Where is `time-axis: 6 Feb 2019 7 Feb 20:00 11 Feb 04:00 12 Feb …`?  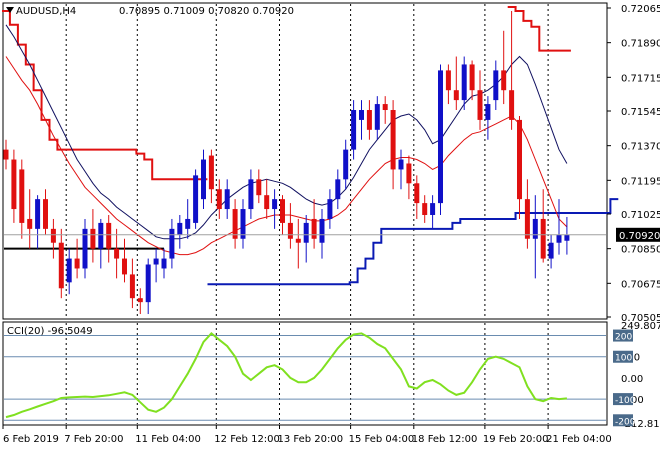
time-axis: 6 Feb 2019 7 Feb 20:00 11 Feb 04:00 12 Feb … is located at coordinates (307, 435).